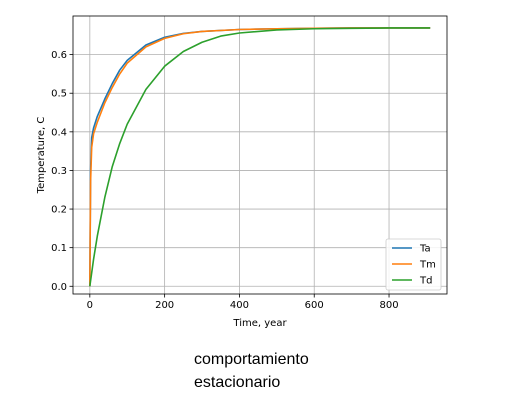 Image resolution: width=526 pixels, height=415 pixels. What do you see at coordinates (90, 305) in the screenshot?
I see `x-tick-label: 0` at bounding box center [90, 305].